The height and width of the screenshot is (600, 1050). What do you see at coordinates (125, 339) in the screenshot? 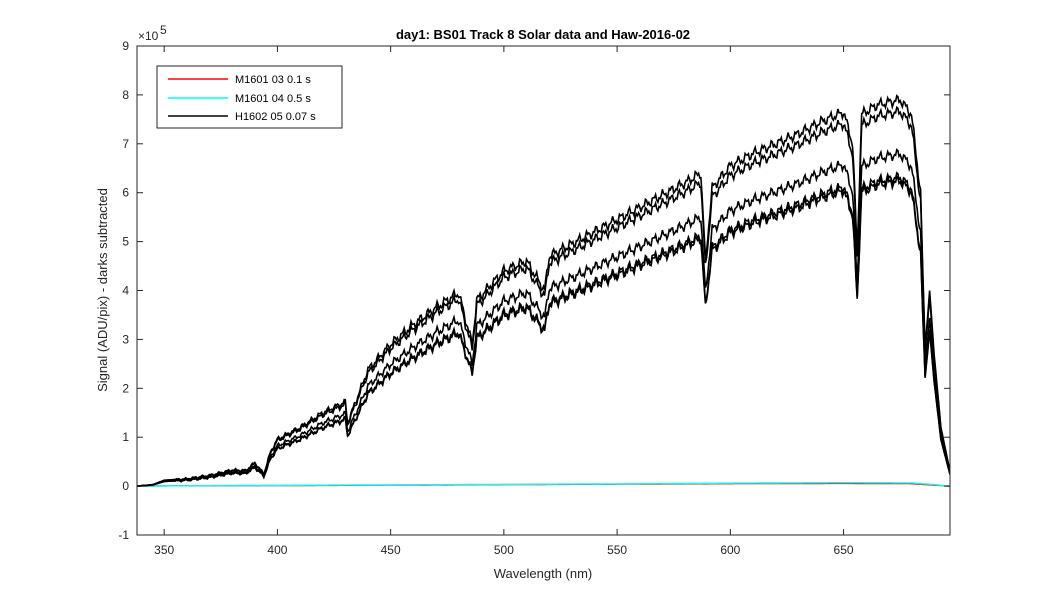
I see `y-tick-label: 3` at bounding box center [125, 339].